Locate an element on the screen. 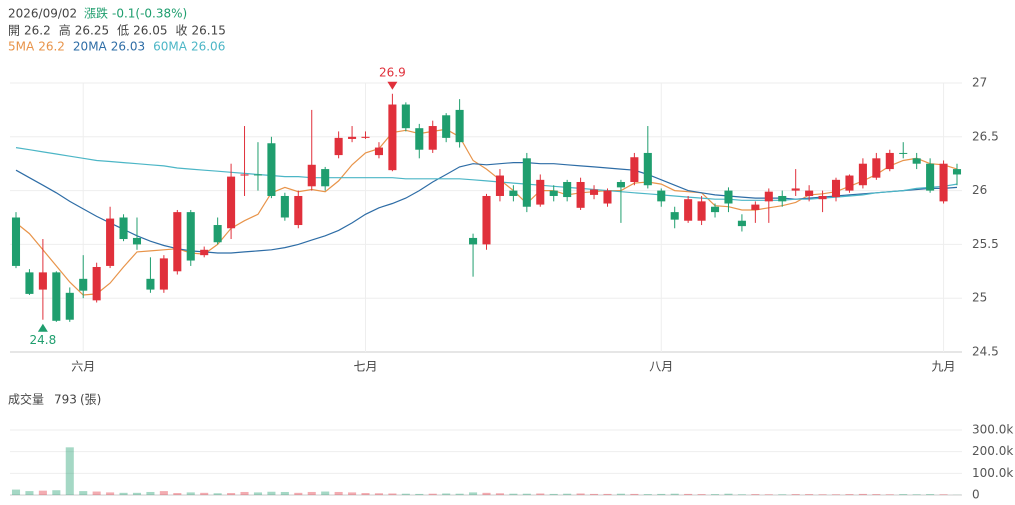 This screenshot has width=1015, height=505. legend-name: 20MA is located at coordinates (90, 47).